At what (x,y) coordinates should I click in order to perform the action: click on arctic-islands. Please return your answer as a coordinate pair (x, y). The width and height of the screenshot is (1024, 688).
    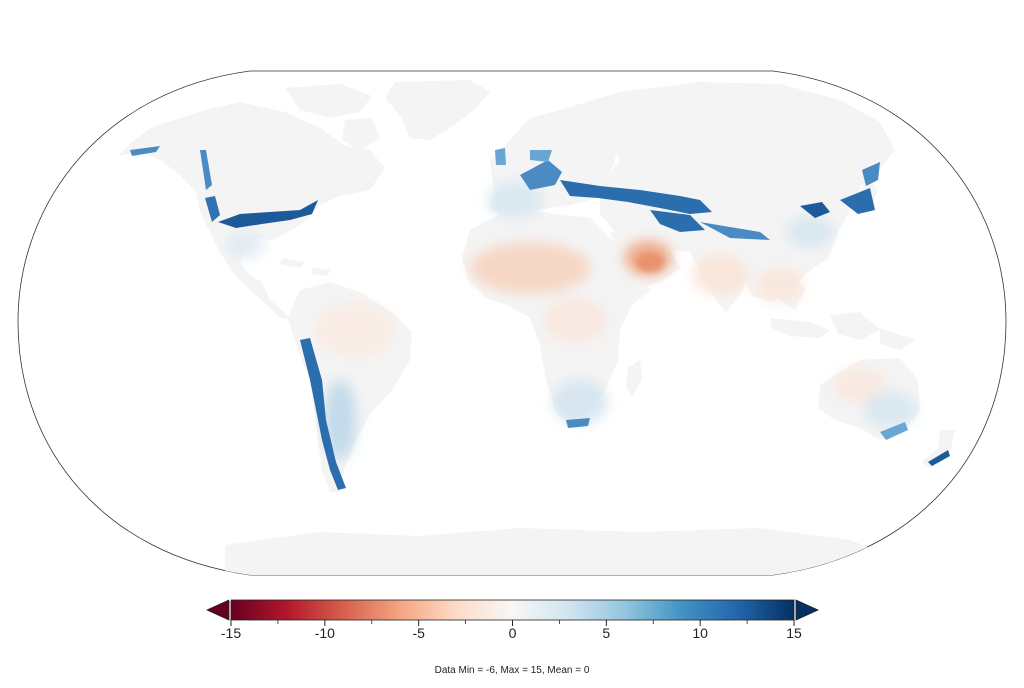
    Looking at the image, I should click on (332, 117).